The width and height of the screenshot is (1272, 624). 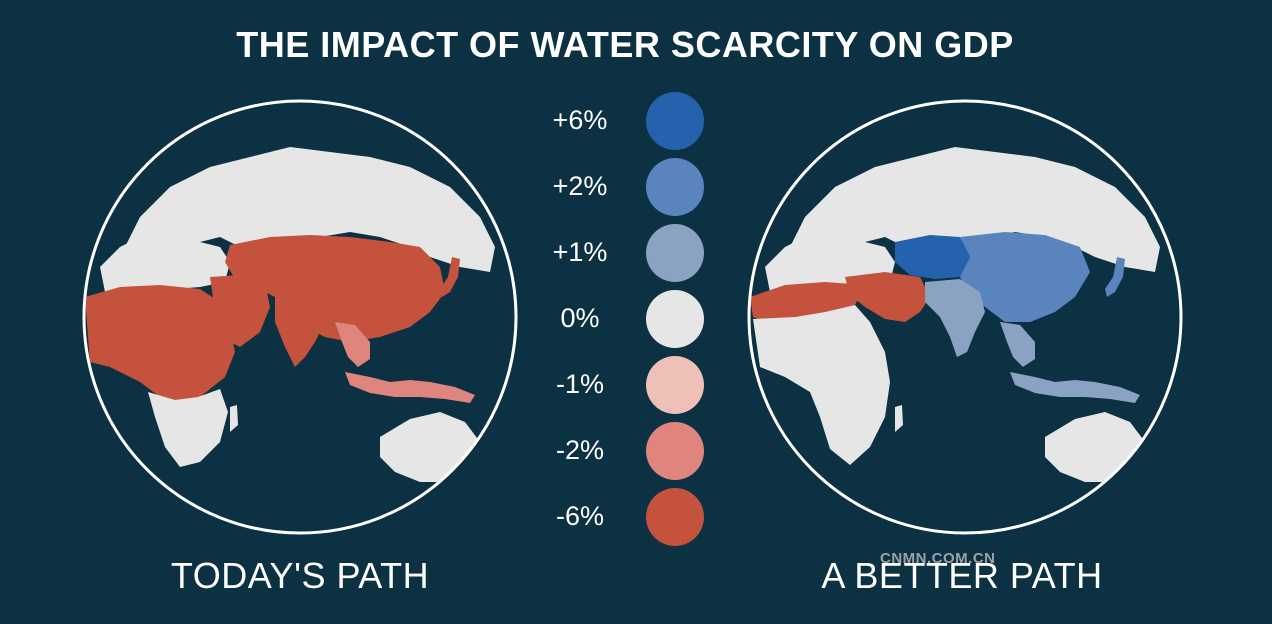 I want to click on region-china, so click(x=1025, y=277).